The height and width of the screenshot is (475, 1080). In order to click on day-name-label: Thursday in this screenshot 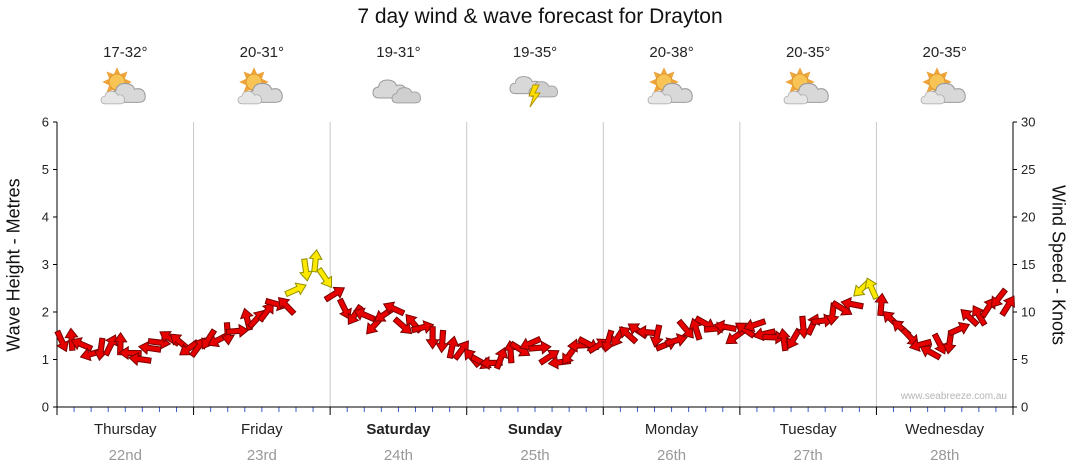, I will do `click(125, 429)`.